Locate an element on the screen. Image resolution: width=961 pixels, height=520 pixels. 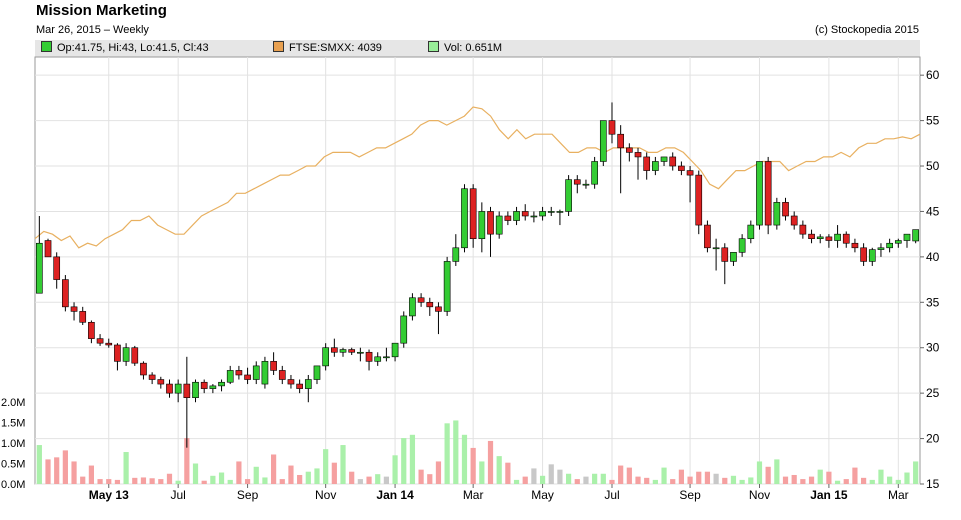
price-tick-label: 55 is located at coordinates (933, 121).